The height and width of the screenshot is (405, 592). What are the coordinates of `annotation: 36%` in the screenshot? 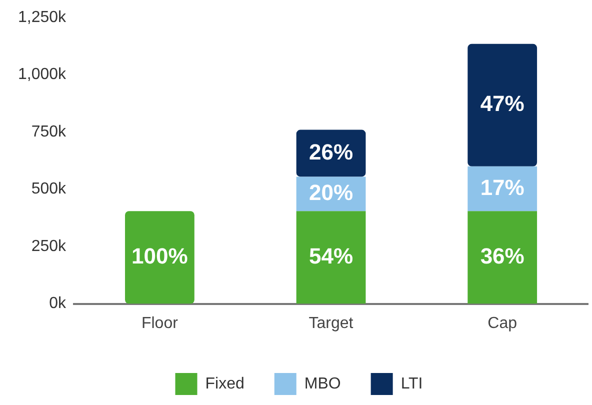 It's located at (502, 256).